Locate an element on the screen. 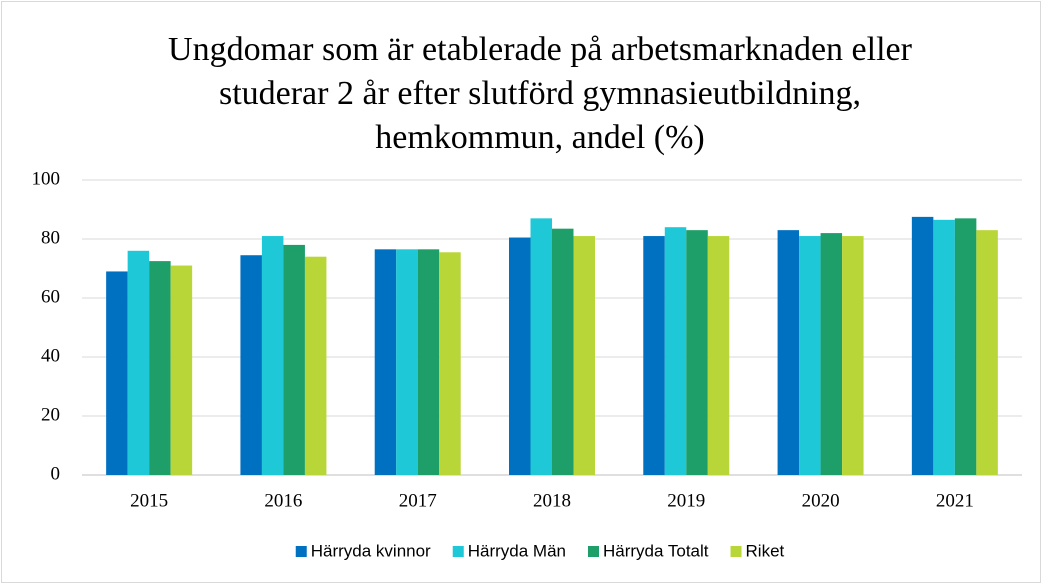 The height and width of the screenshot is (584, 1042). chart-title: hemkommun, andel (%) is located at coordinates (540, 137).